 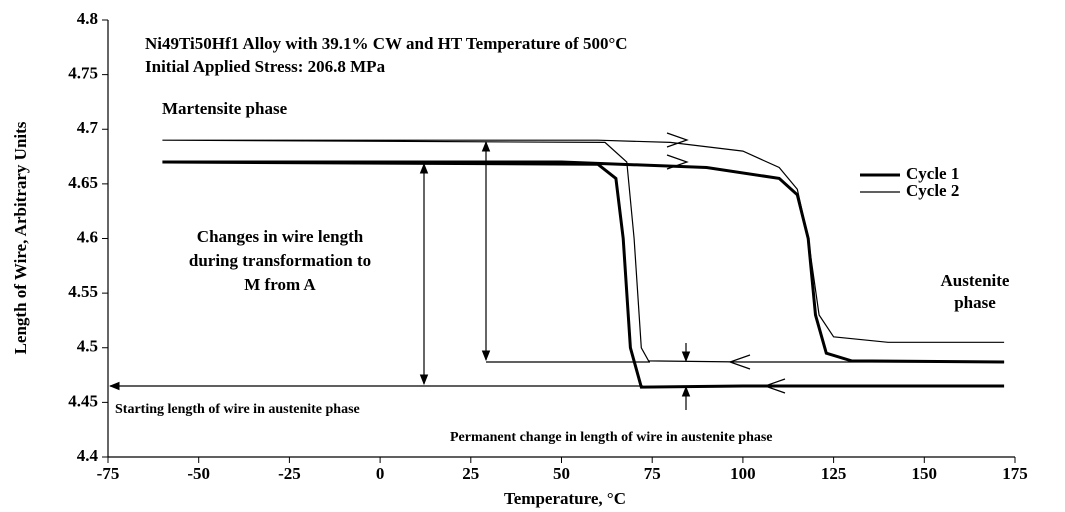 What do you see at coordinates (975, 280) in the screenshot?
I see `annotation: Austenite` at bounding box center [975, 280].